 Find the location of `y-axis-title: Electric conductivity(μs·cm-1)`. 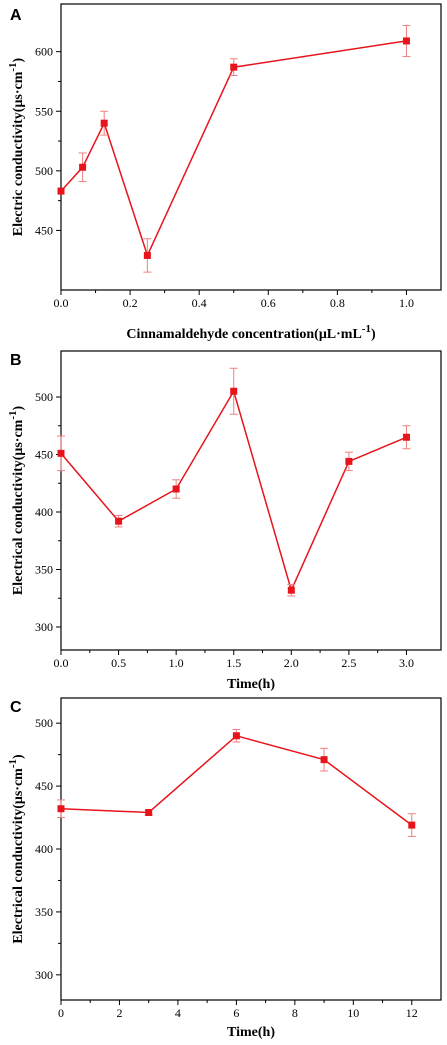

y-axis-title: Electric conductivity(μs·cm-1) is located at coordinates (16, 146).